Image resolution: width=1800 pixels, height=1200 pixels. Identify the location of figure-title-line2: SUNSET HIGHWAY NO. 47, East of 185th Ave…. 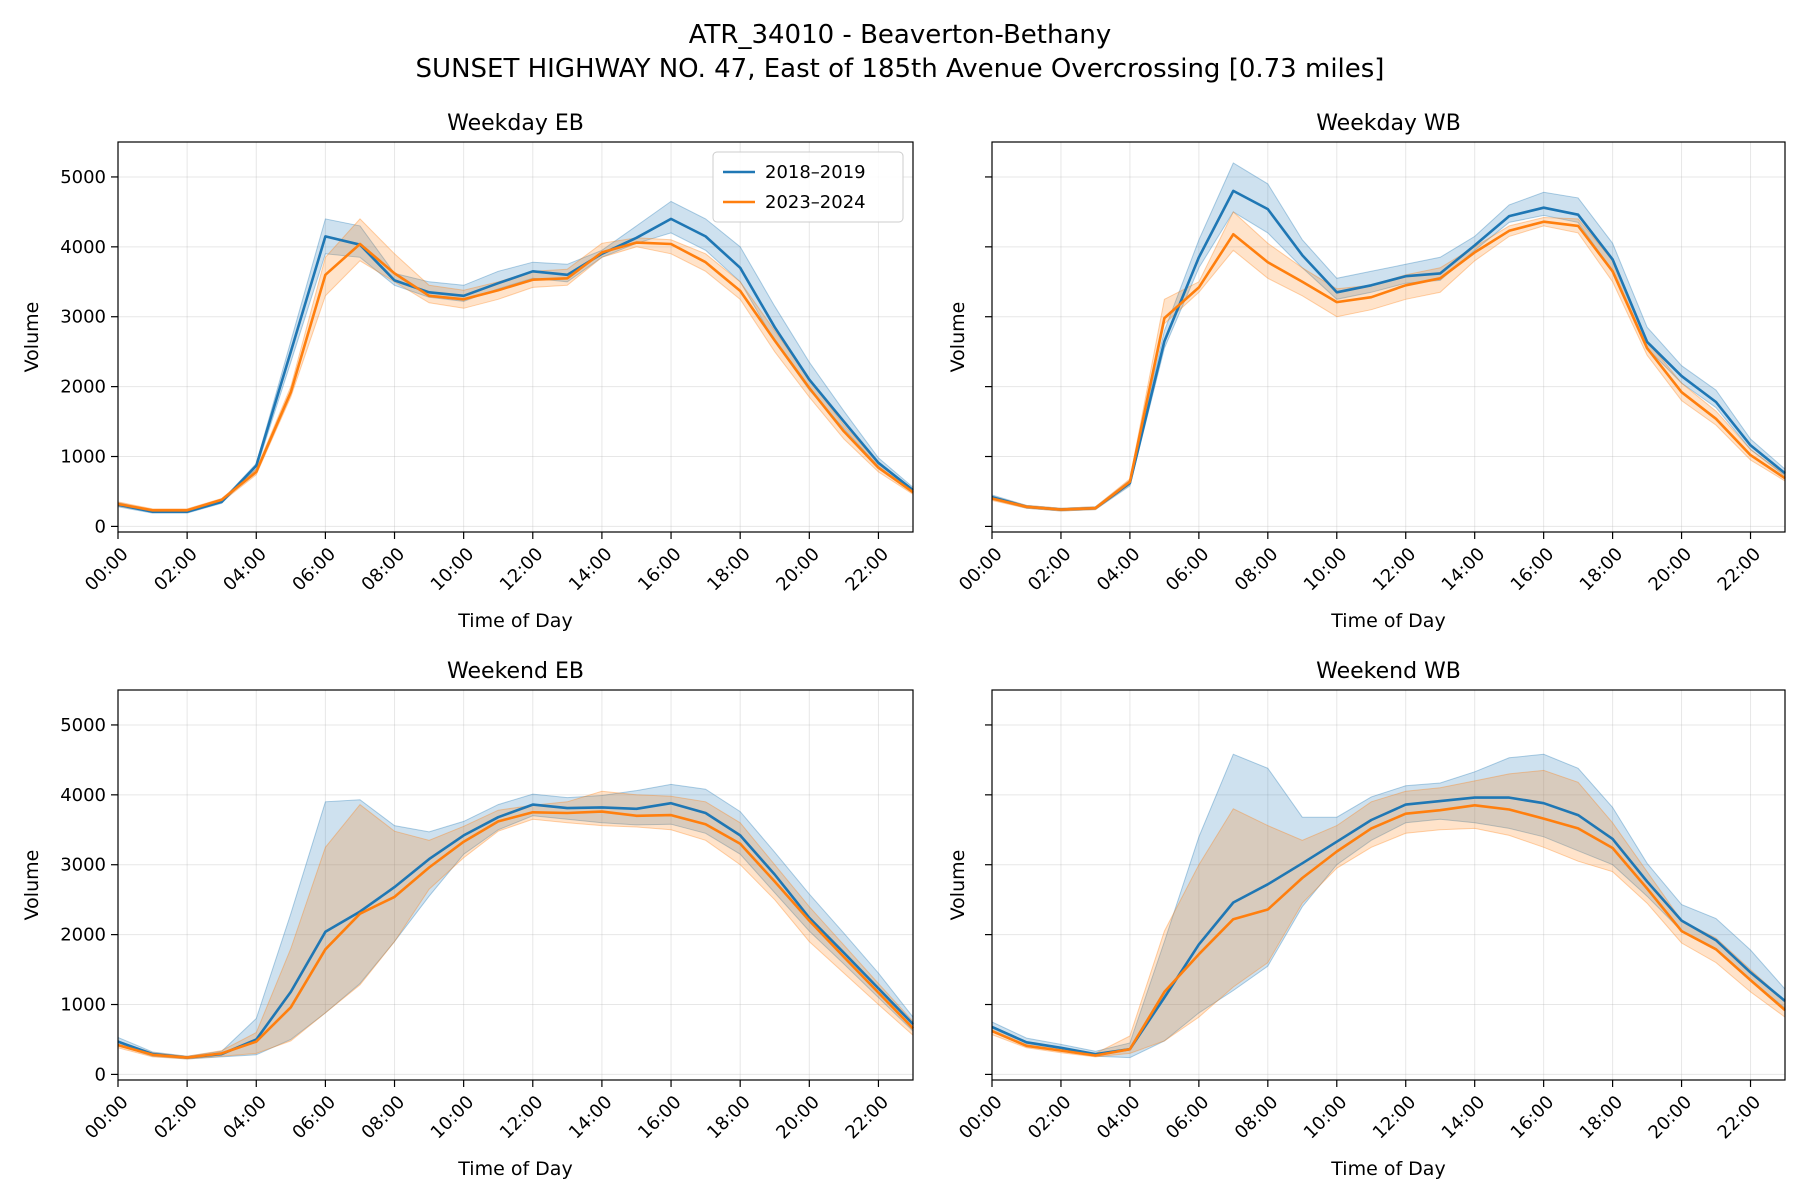
(900, 69).